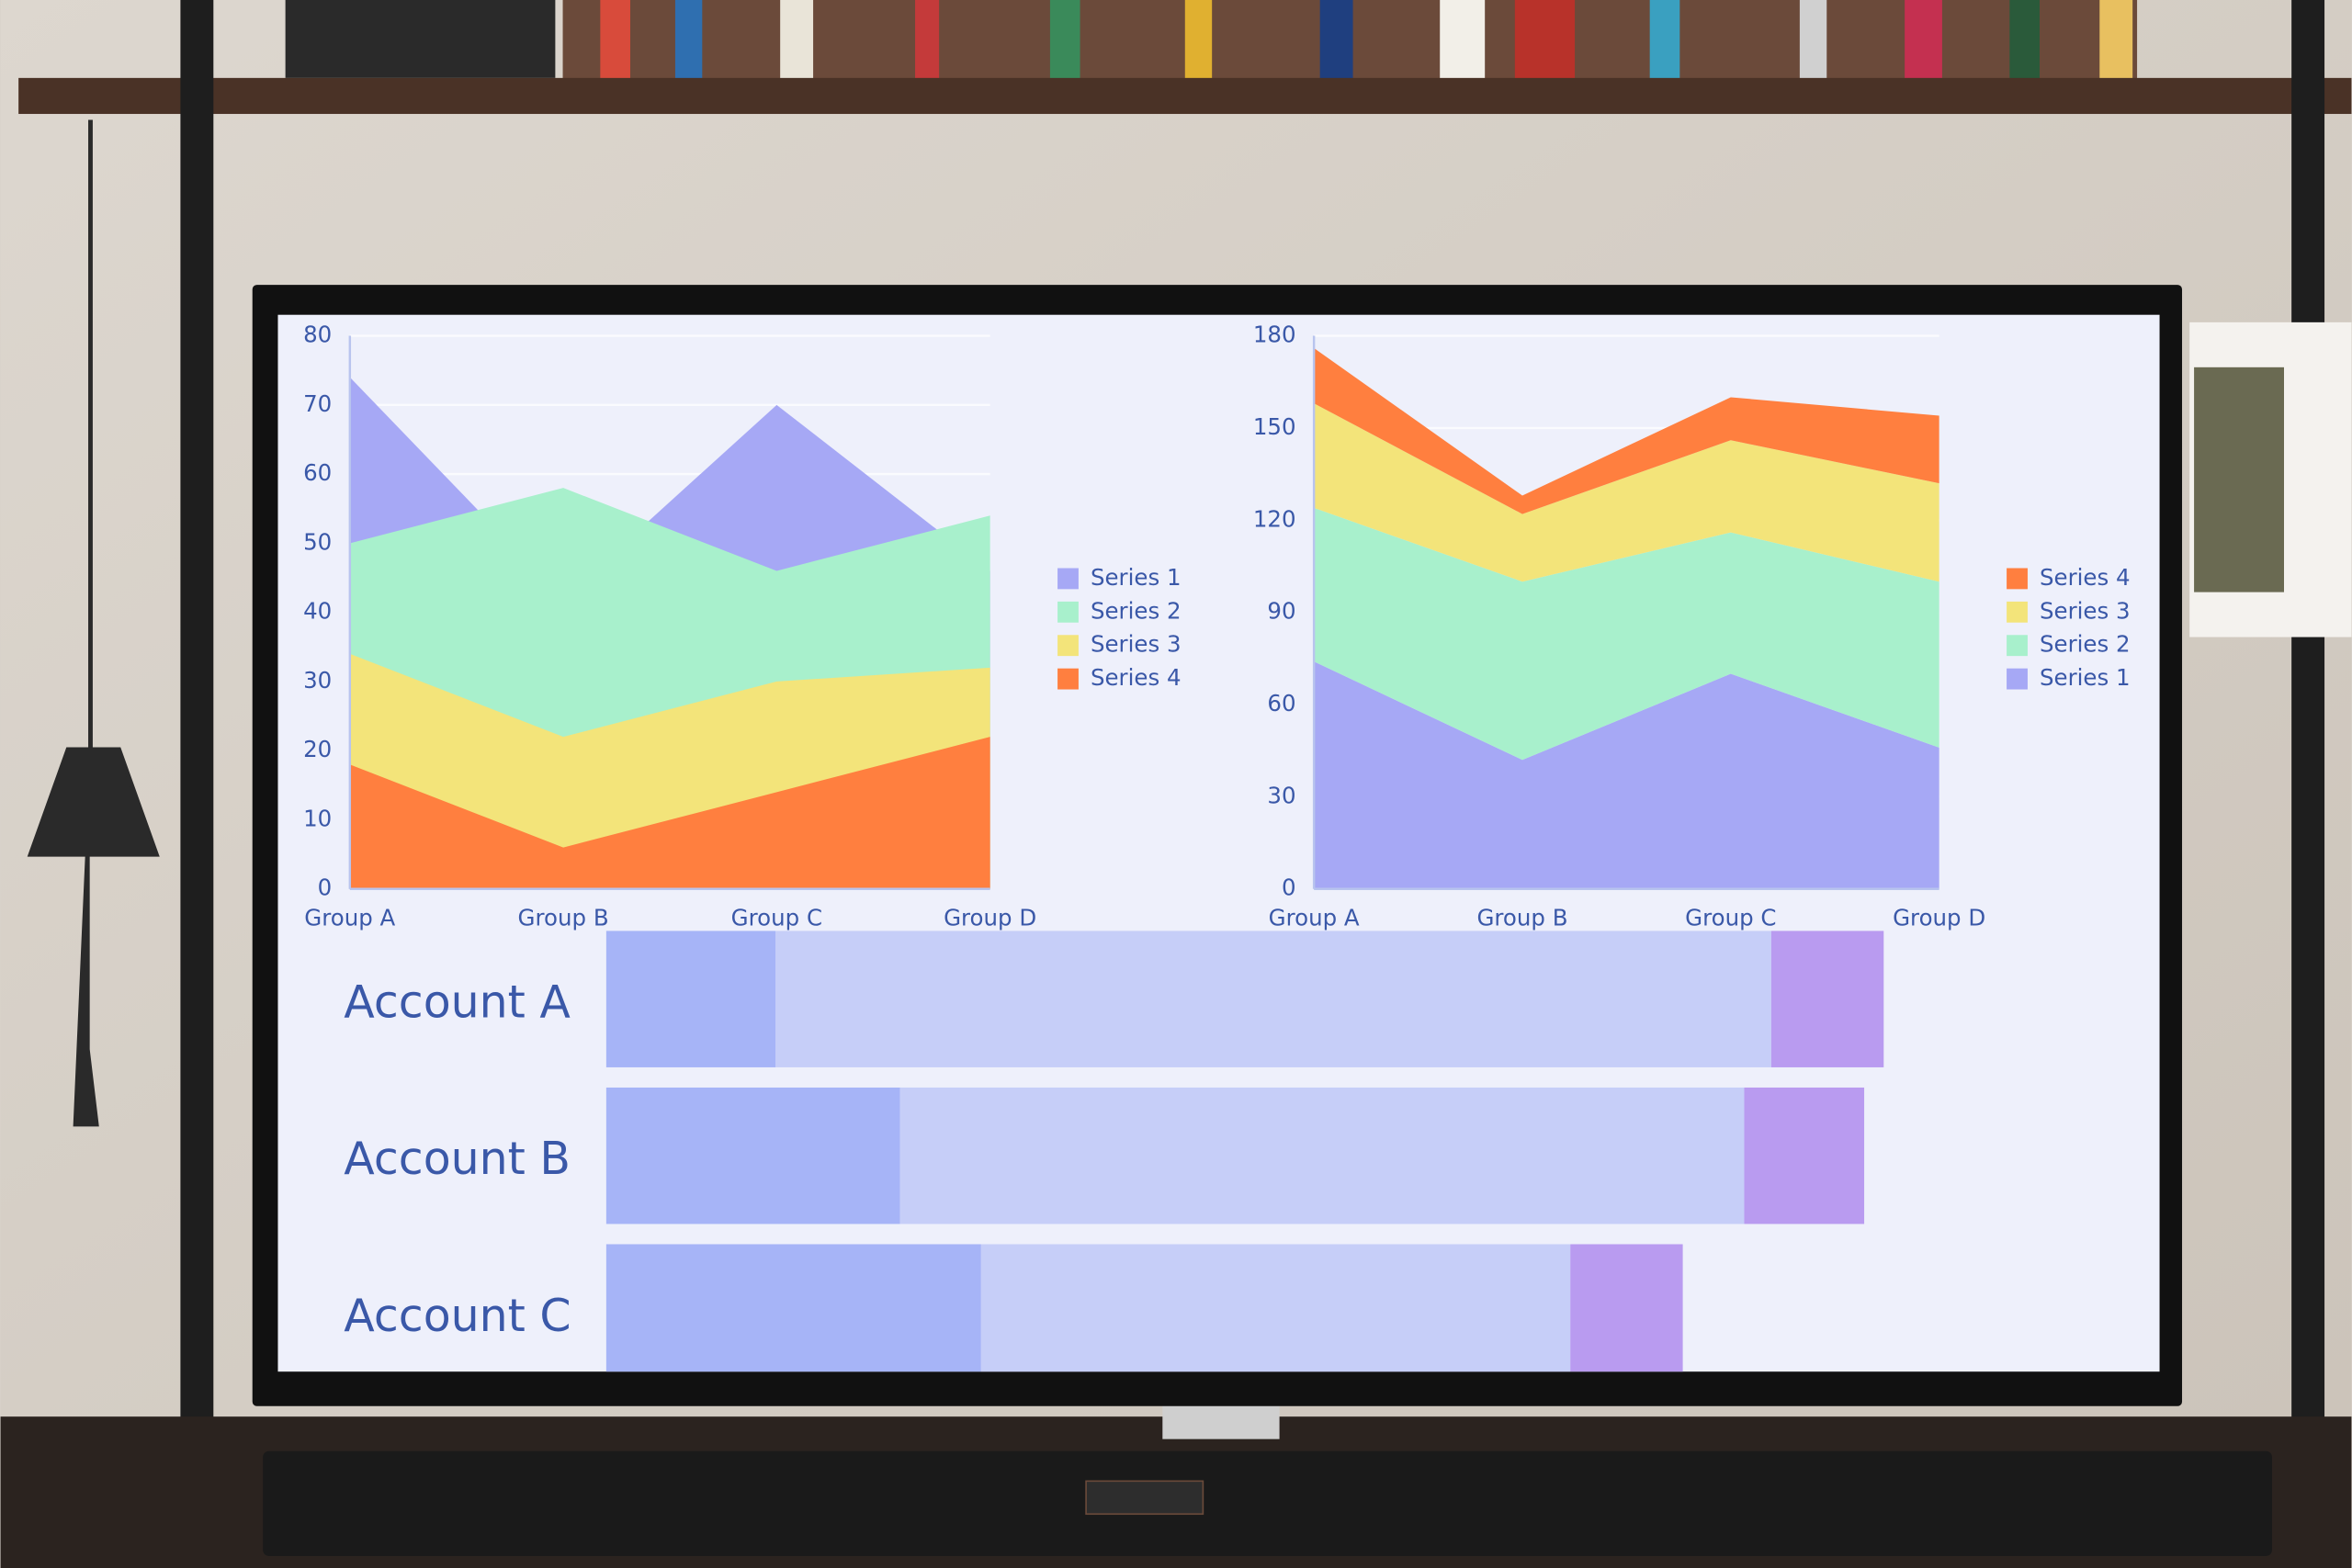 The image size is (2352, 1568). What do you see at coordinates (1211, 42) in the screenshot?
I see `books` at bounding box center [1211, 42].